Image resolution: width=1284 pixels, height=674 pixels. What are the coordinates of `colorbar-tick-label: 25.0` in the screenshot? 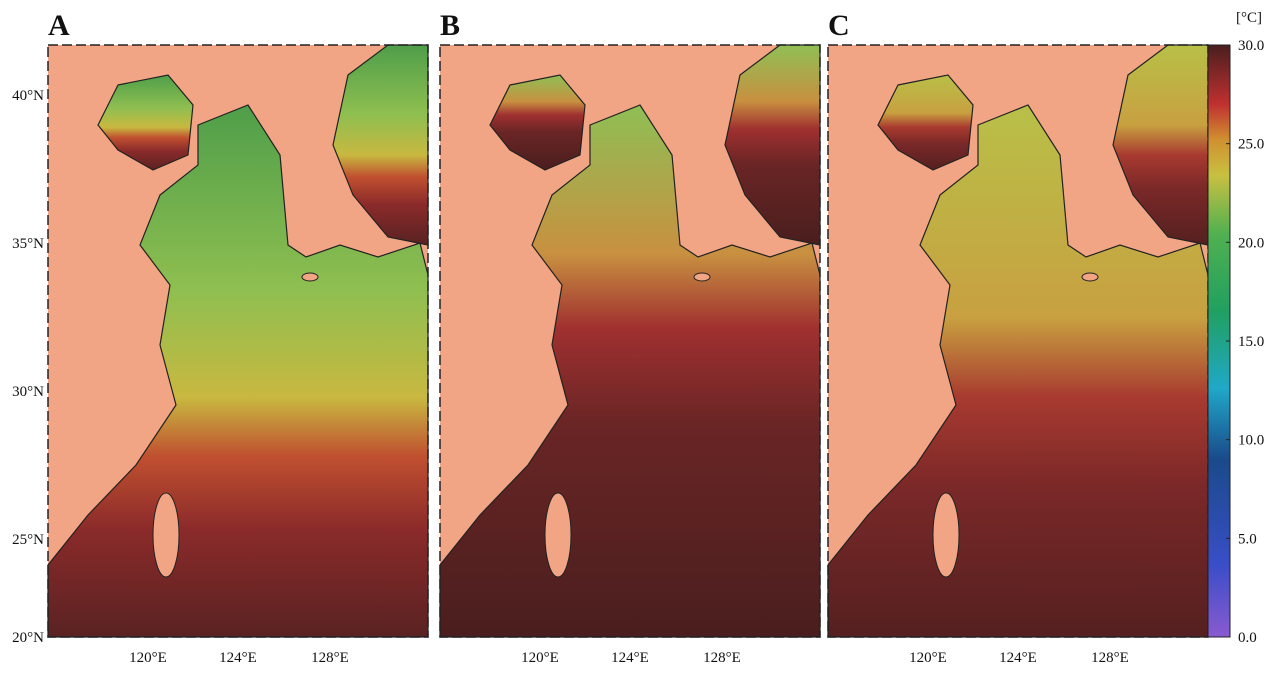 It's located at (1251, 145).